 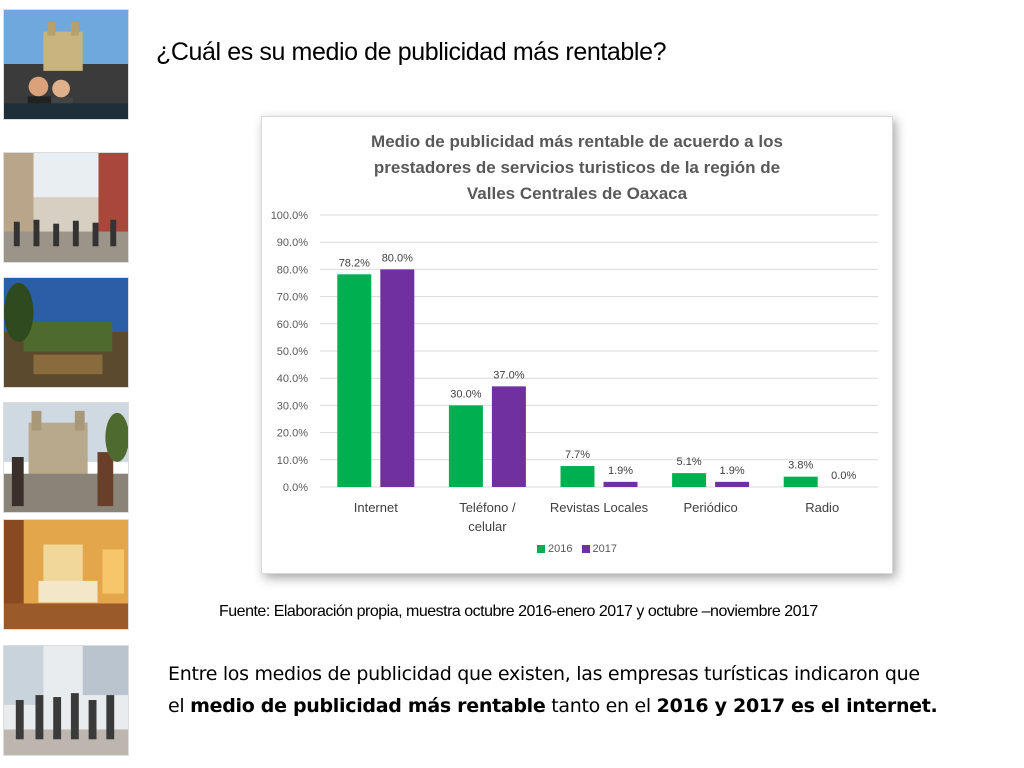 I want to click on y-tick-label: 90.0%, so click(x=292, y=243).